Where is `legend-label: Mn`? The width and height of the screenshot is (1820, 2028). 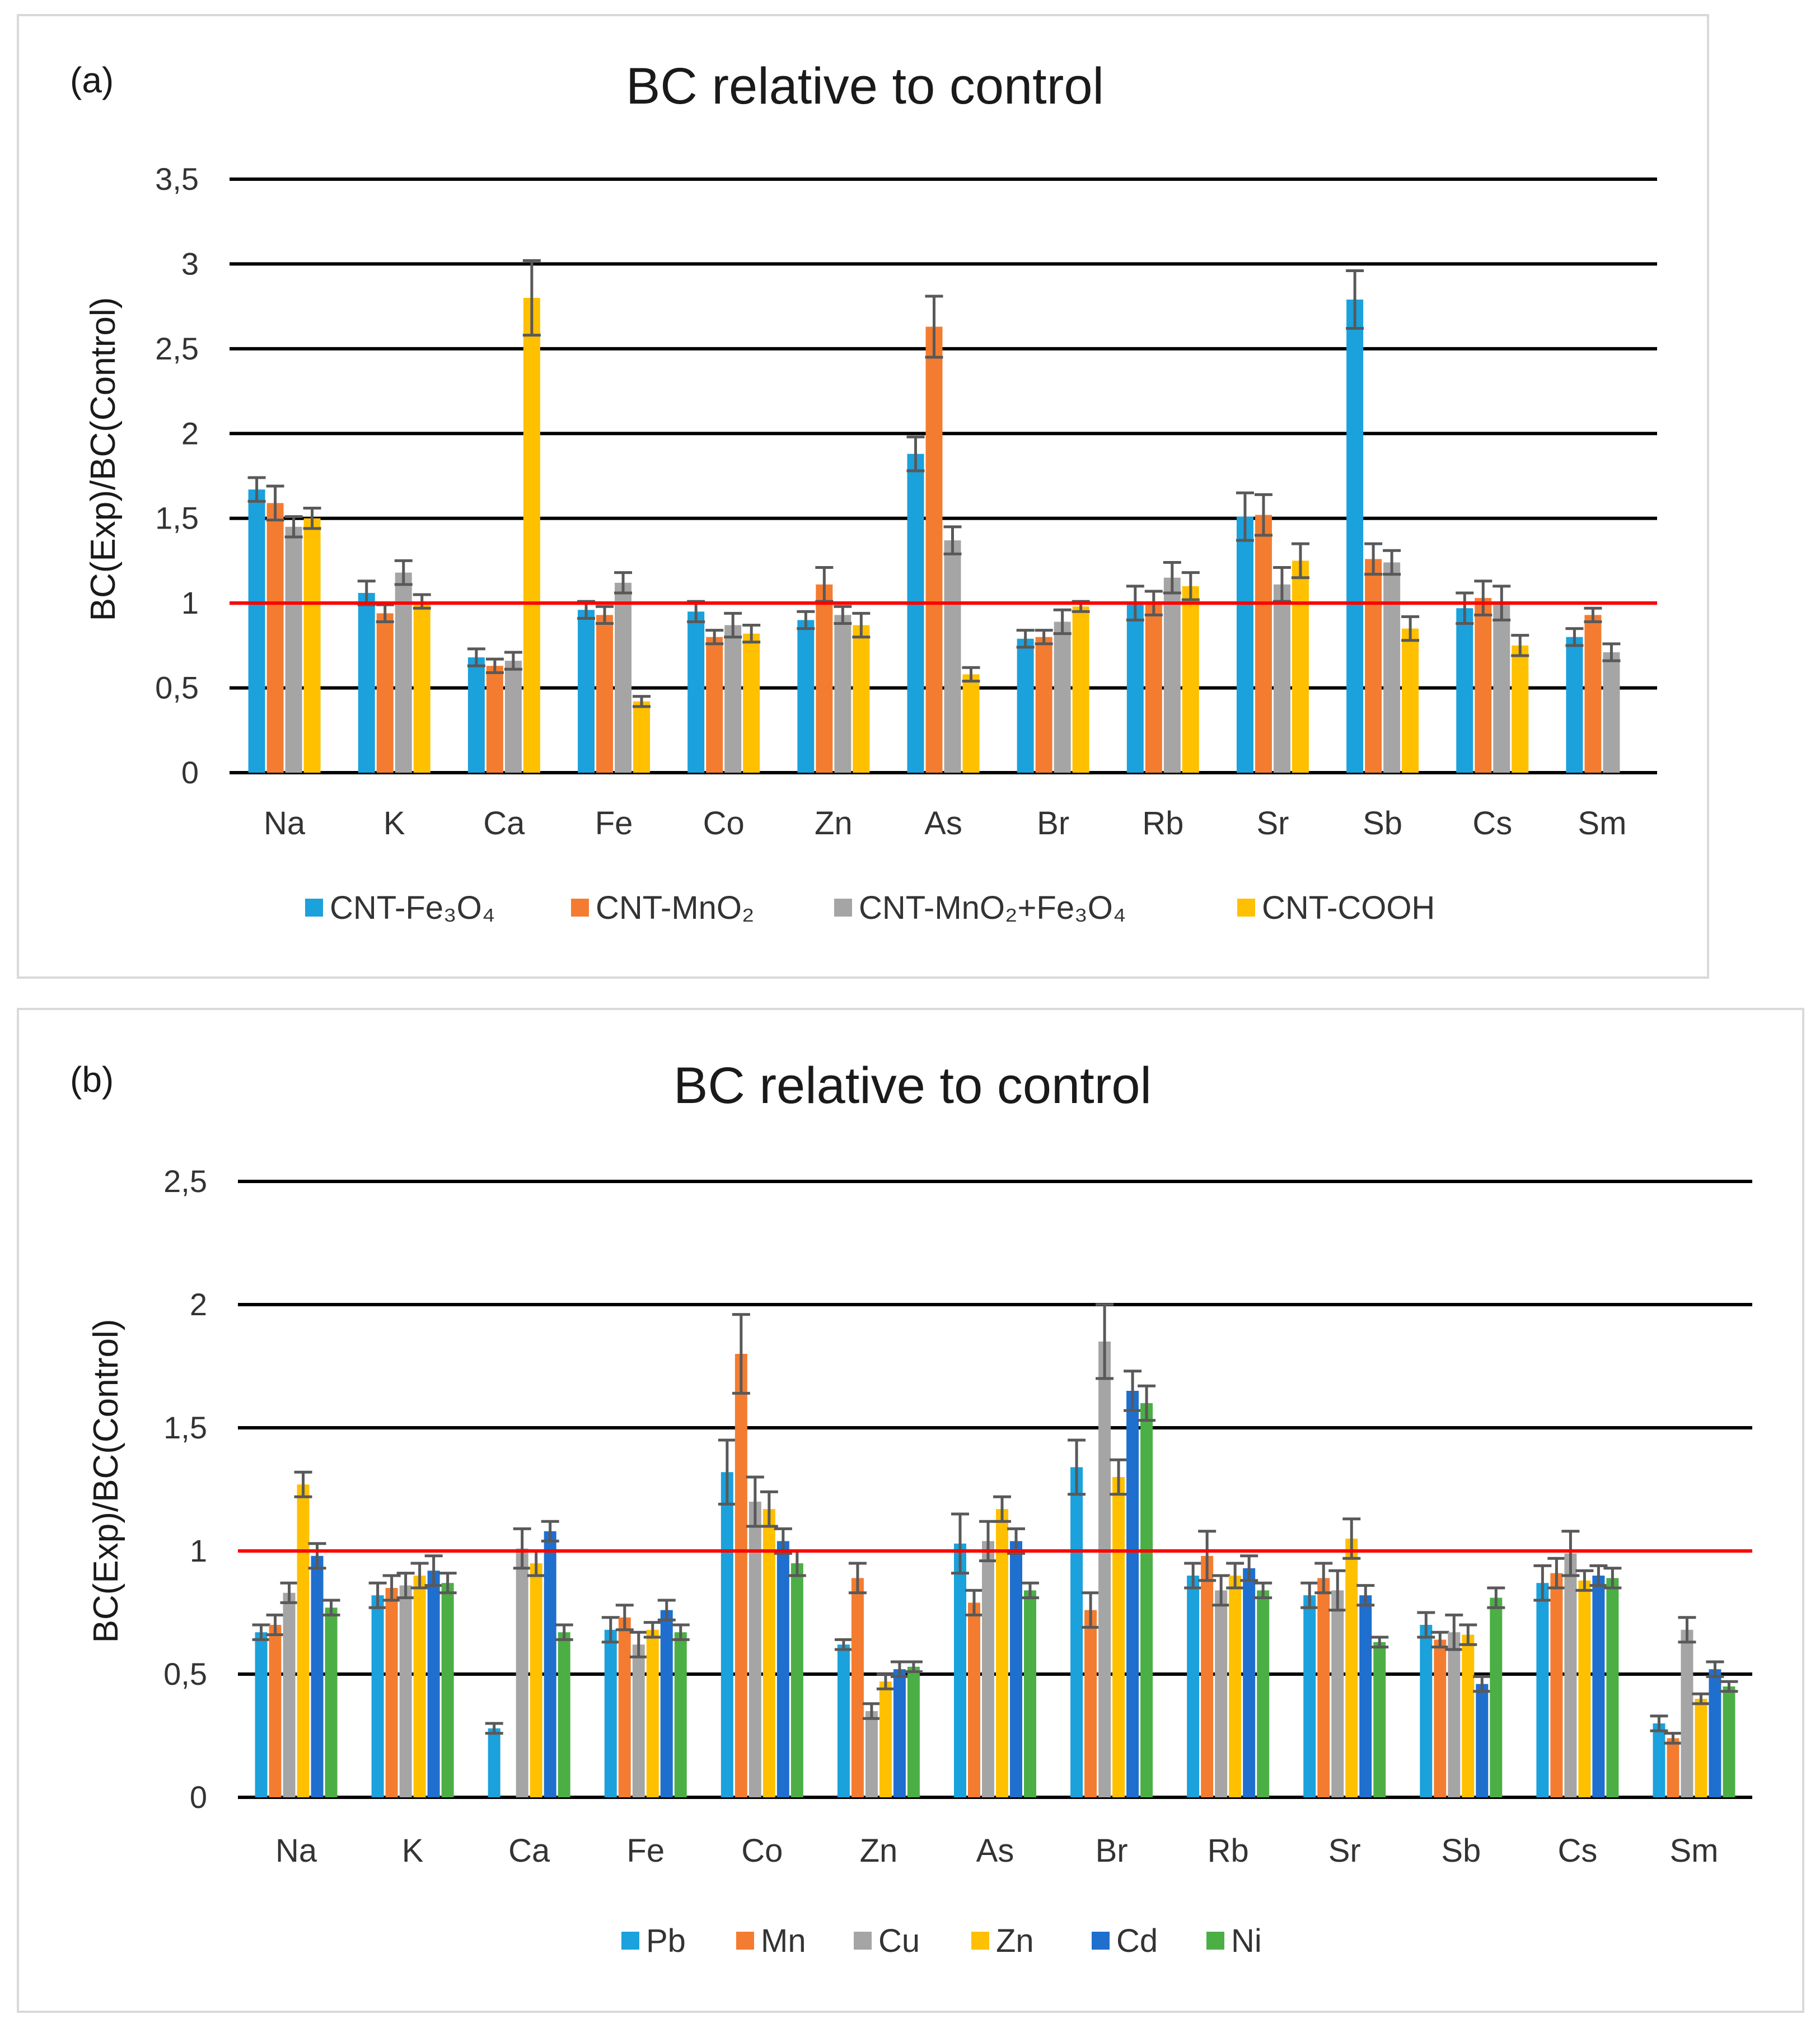
legend-label: Mn is located at coordinates (784, 1941).